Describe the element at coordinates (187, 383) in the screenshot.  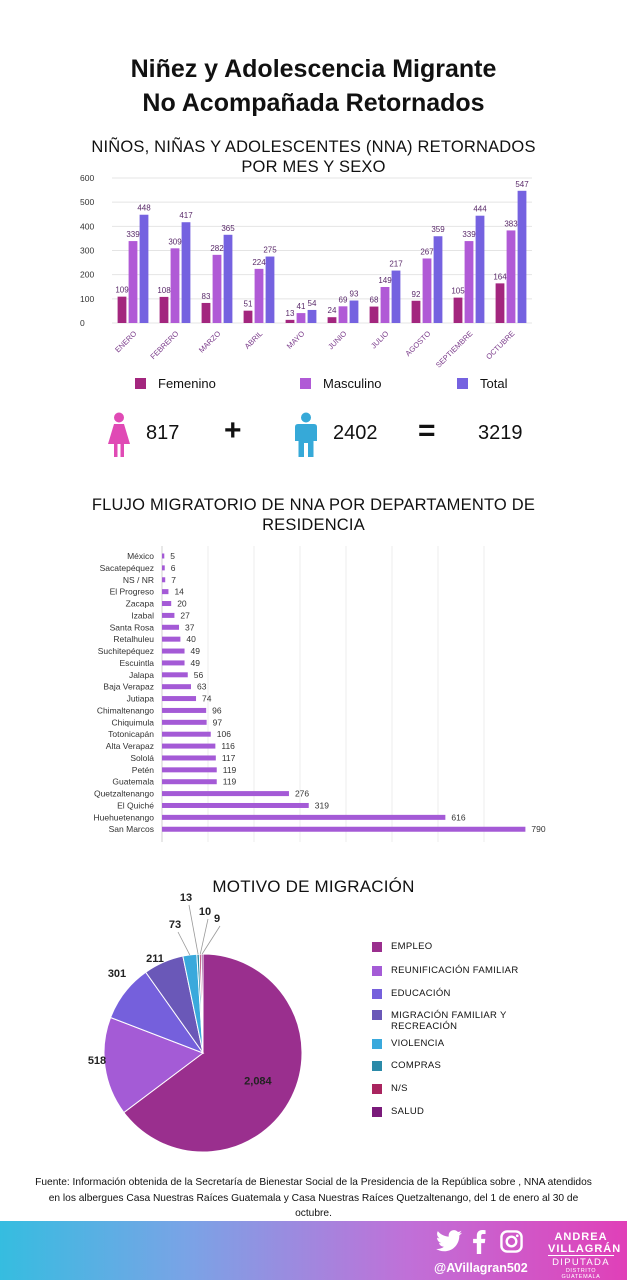
I see `legend-label-femenino: Femenino` at that location.